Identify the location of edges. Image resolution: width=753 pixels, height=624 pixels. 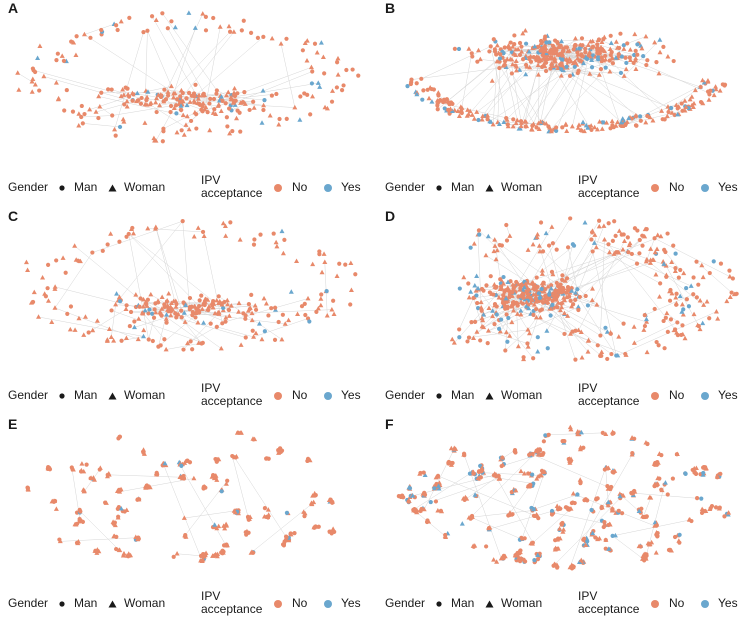
(186, 508).